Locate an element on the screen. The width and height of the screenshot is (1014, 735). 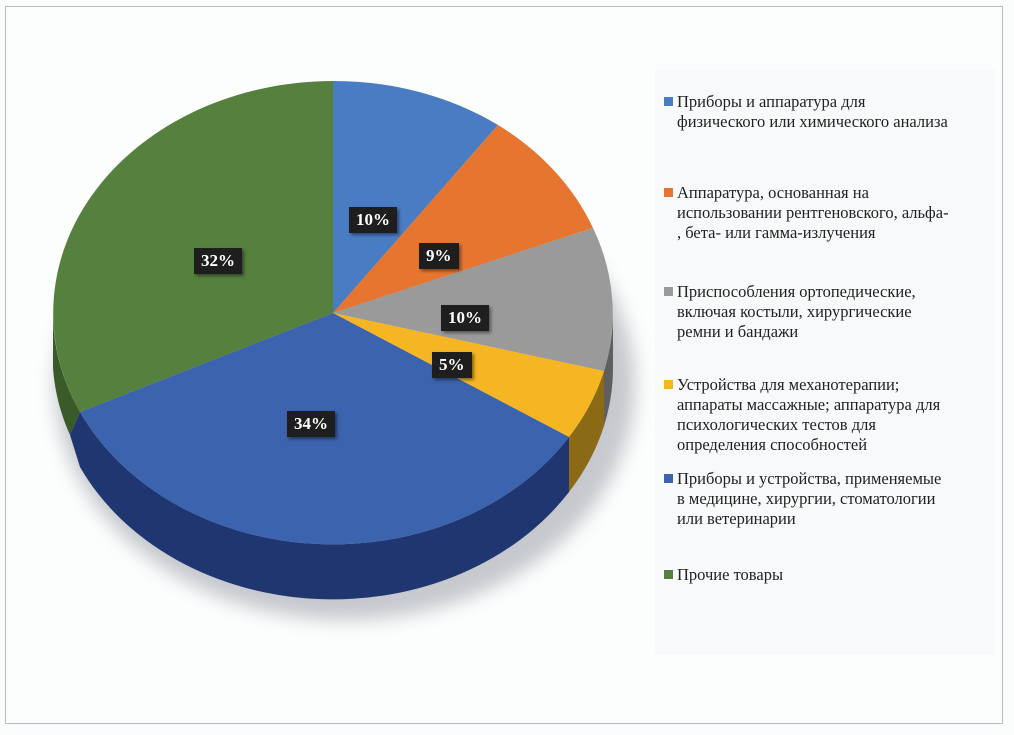
data-label-physical-analysis: 10% is located at coordinates (373, 220).